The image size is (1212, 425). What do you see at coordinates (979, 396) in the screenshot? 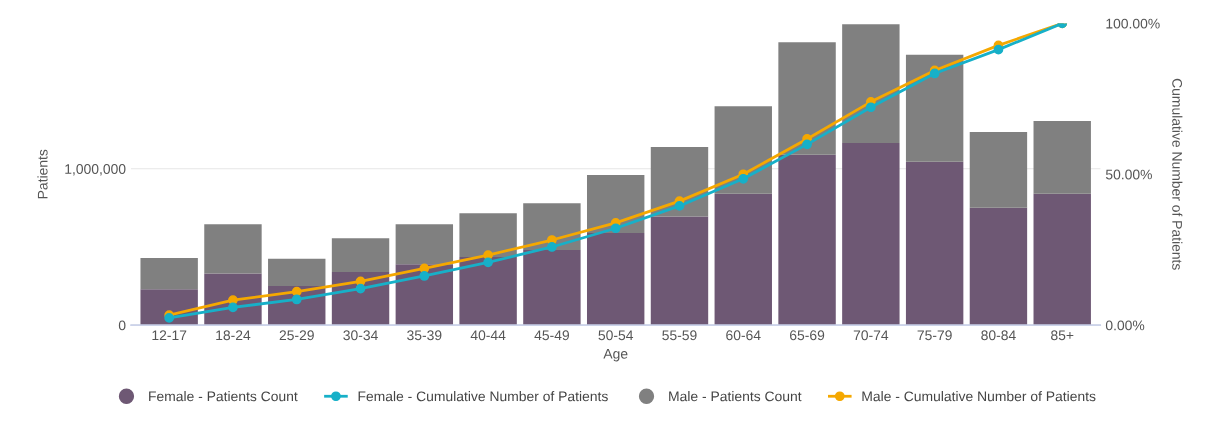
I see `legend-label: Male - Cumulative Number of Patients` at bounding box center [979, 396].